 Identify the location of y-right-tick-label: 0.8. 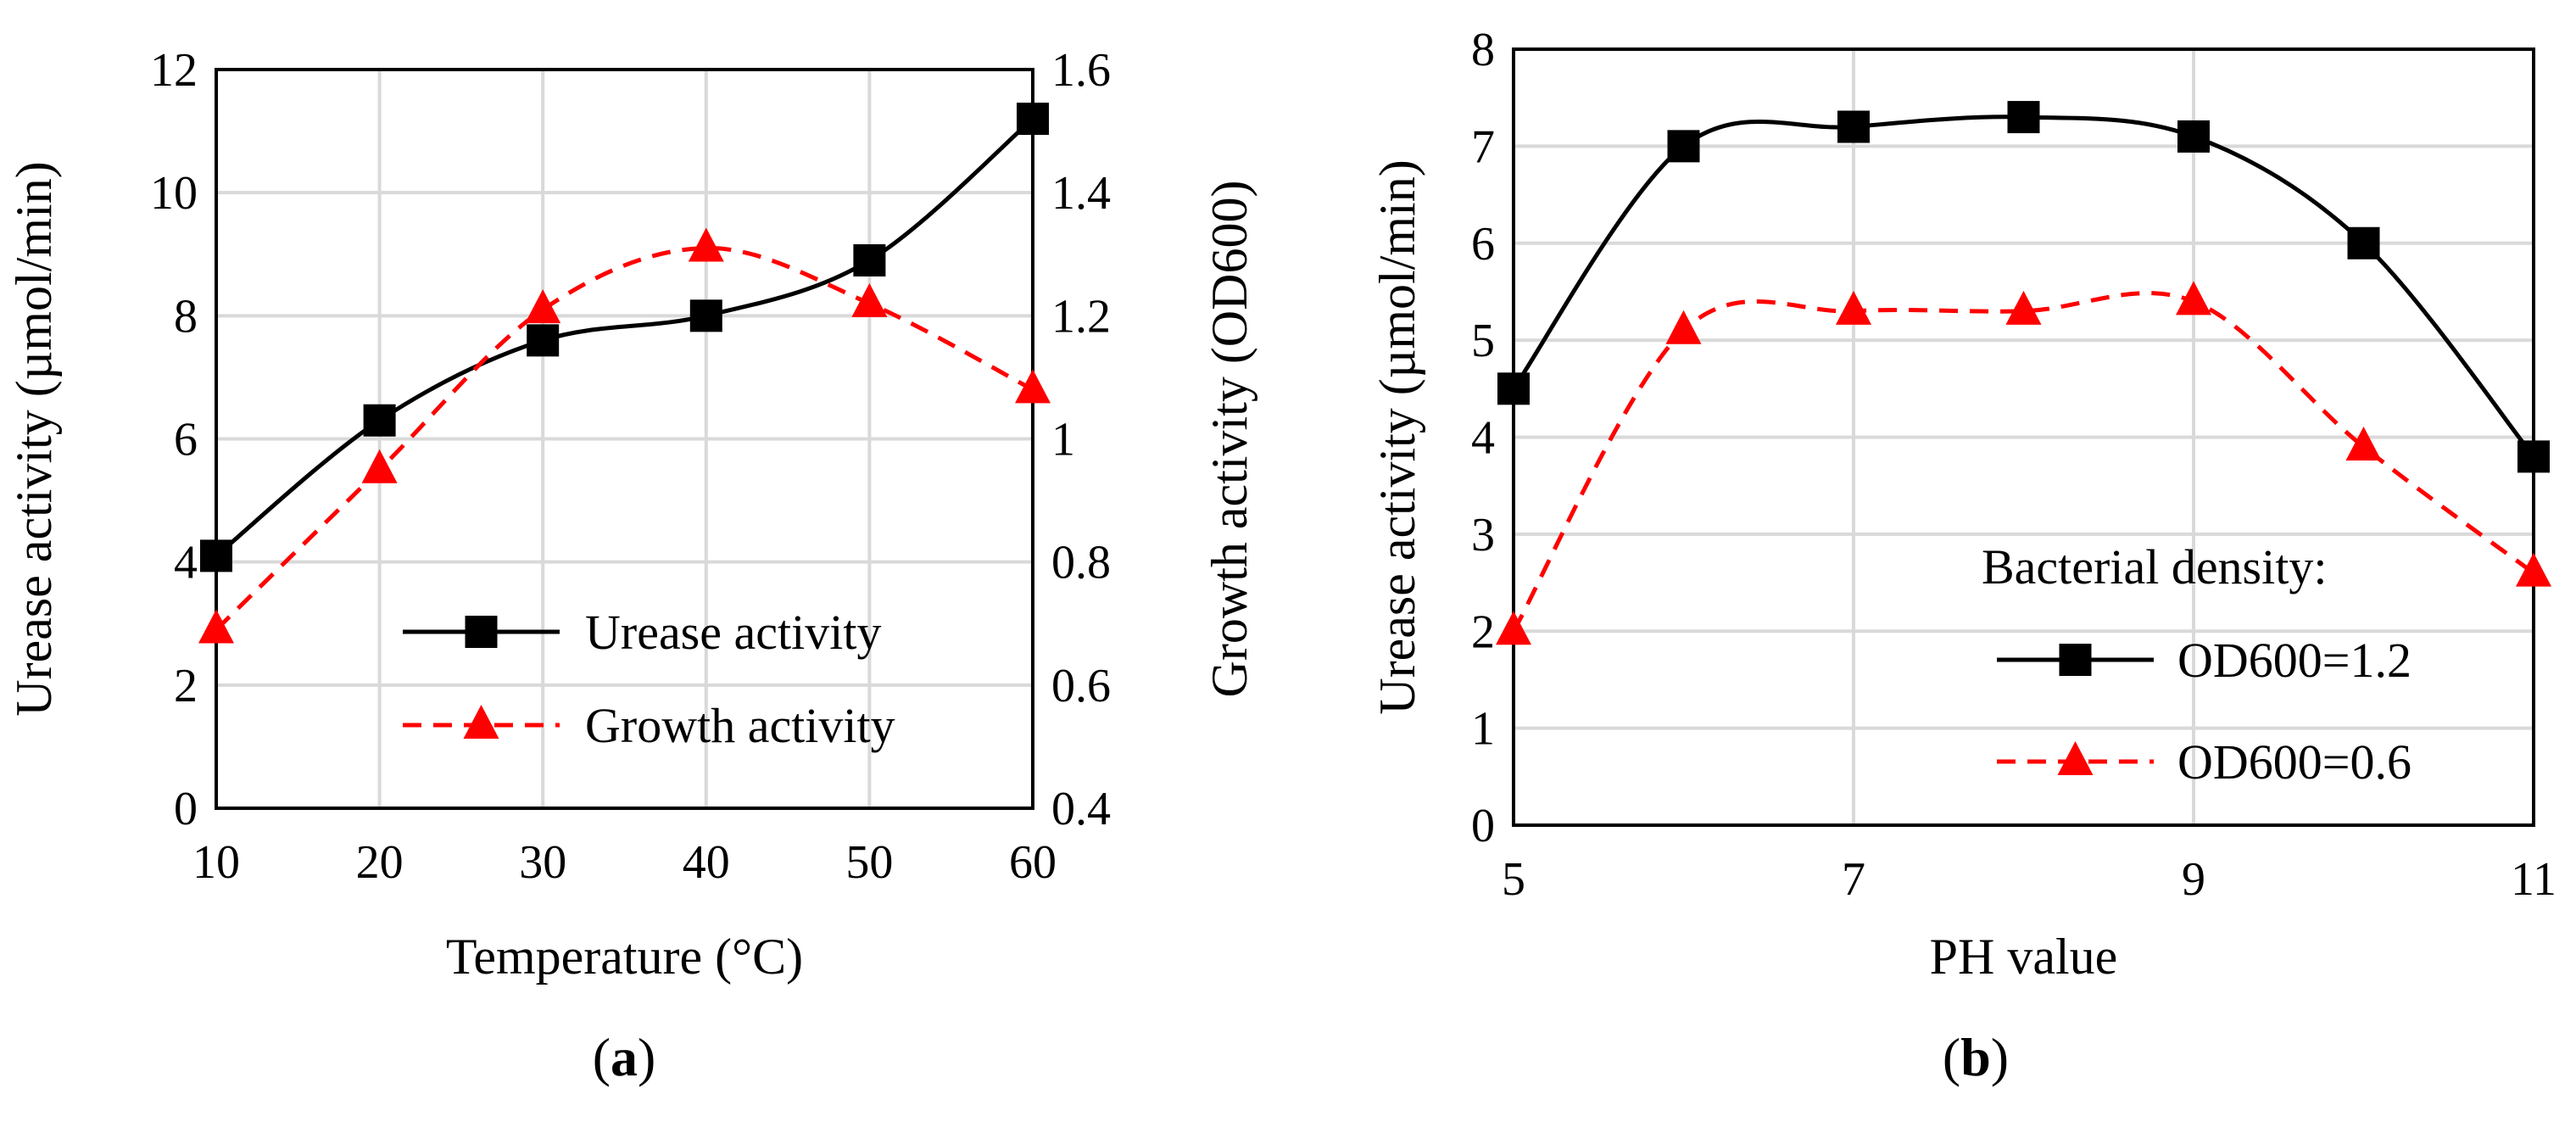
(1081, 563).